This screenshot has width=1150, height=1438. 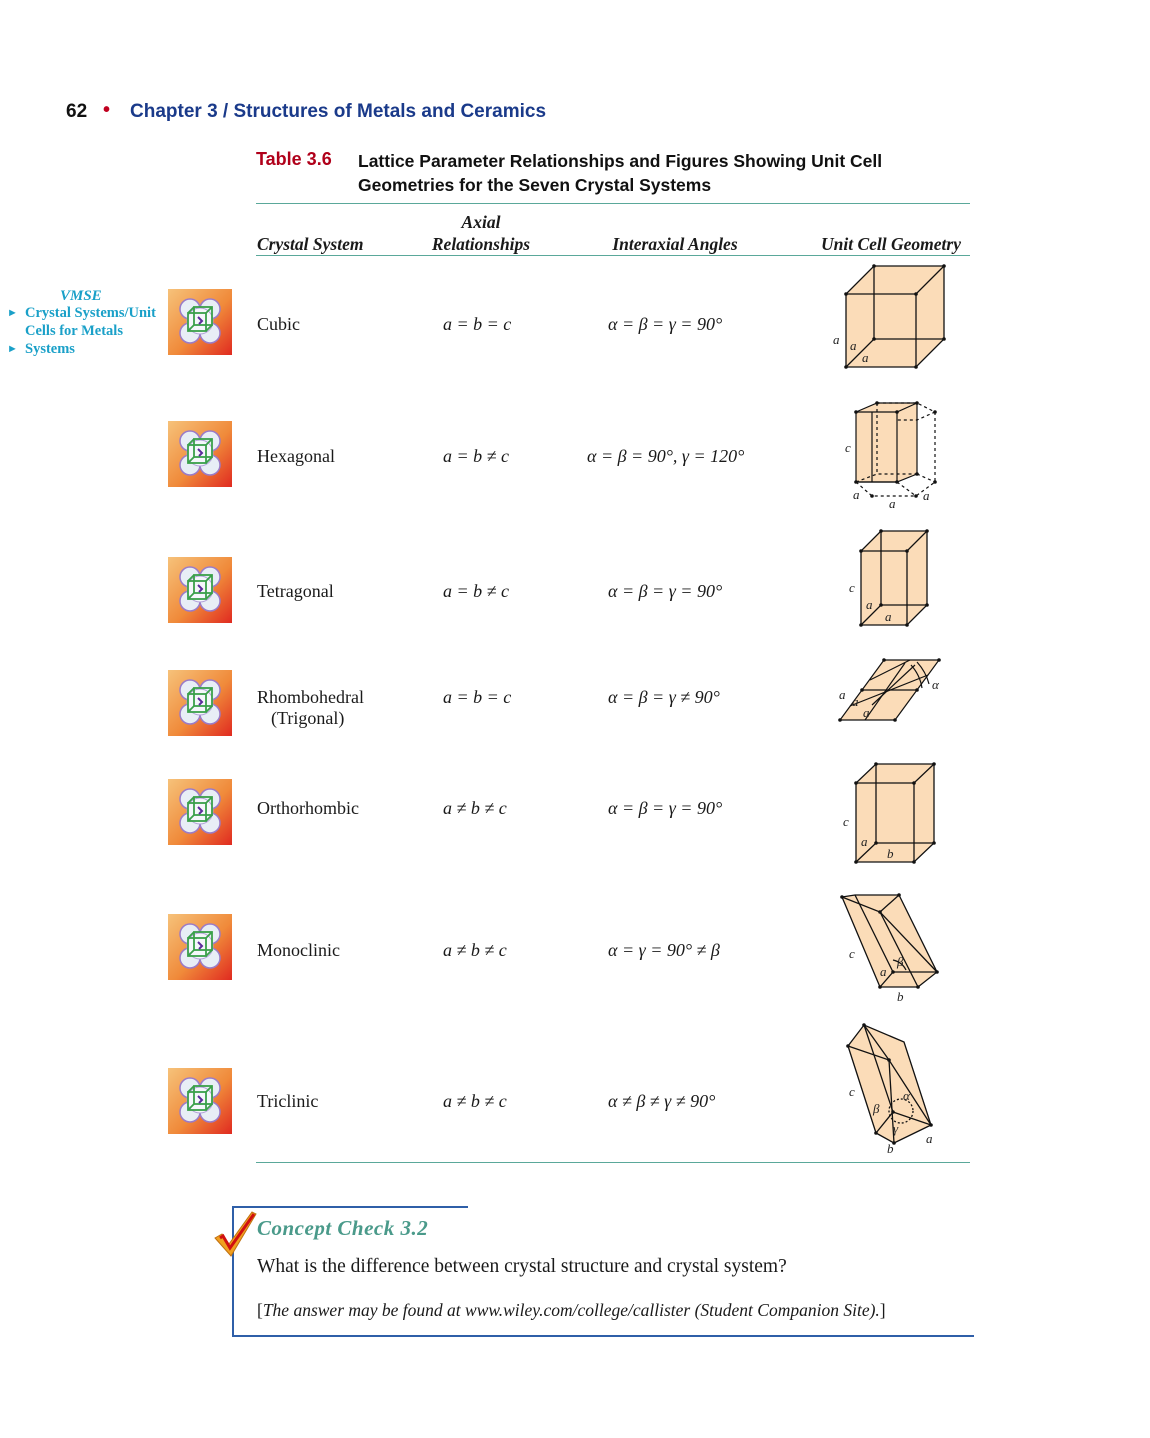 I want to click on rhombohedral-unit-cell, so click(x=889, y=690).